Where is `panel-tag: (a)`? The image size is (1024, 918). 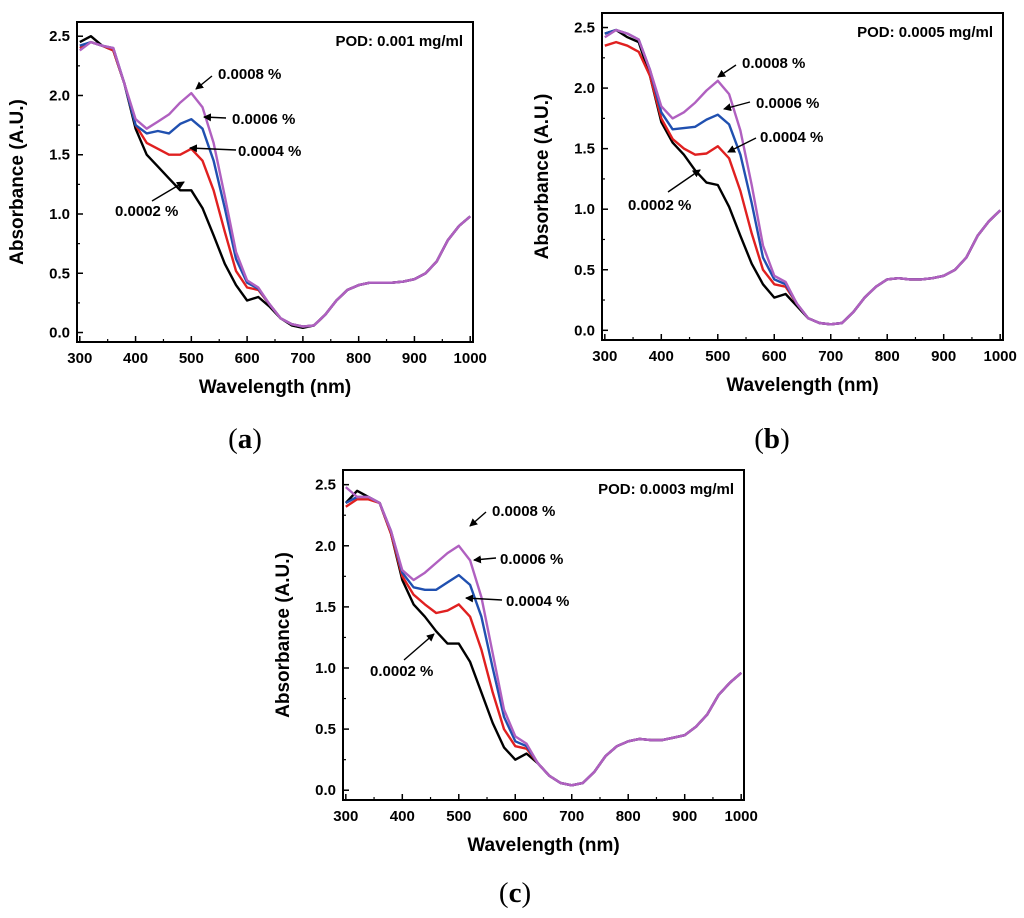 panel-tag: (a) is located at coordinates (245, 439).